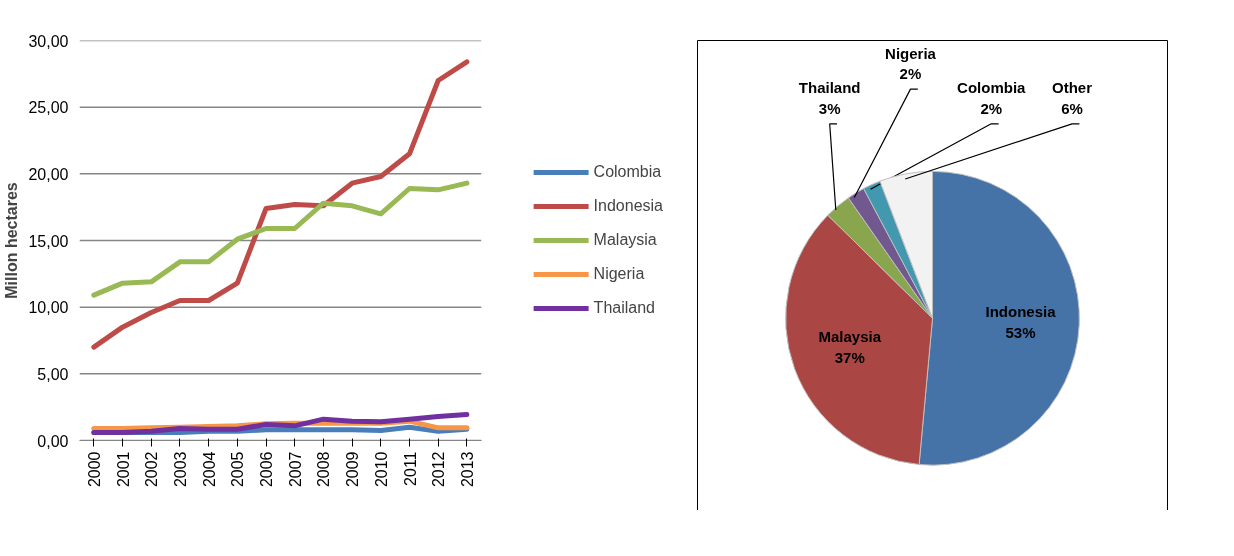 This screenshot has height=556, width=1234. I want to click on data-label: 53%, so click(1020, 332).